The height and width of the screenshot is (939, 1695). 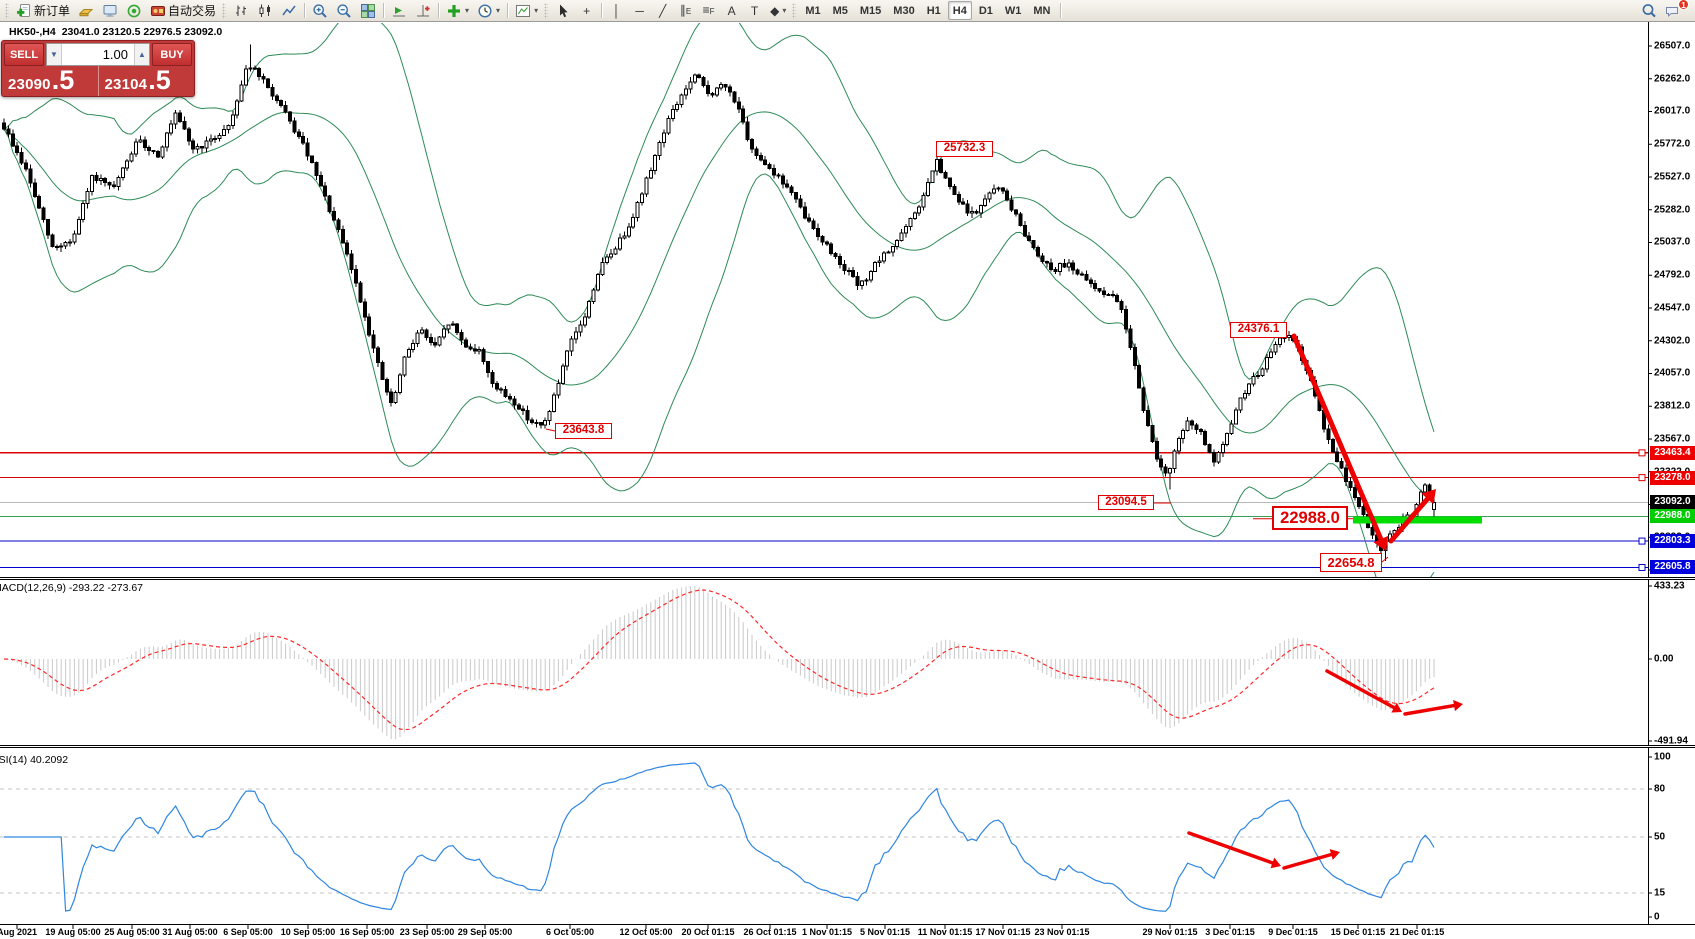 I want to click on price-axis-tick: 26507.0, so click(x=1672, y=46).